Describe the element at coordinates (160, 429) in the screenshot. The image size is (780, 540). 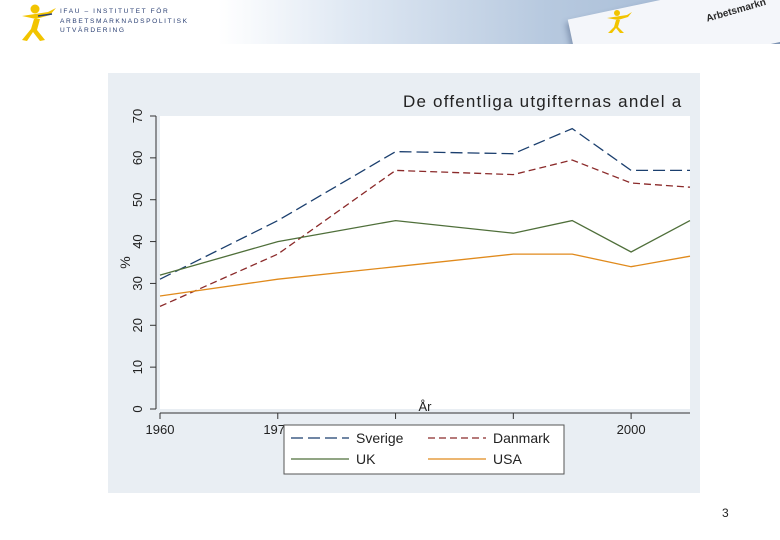
I see `x-tick-label: 1960` at that location.